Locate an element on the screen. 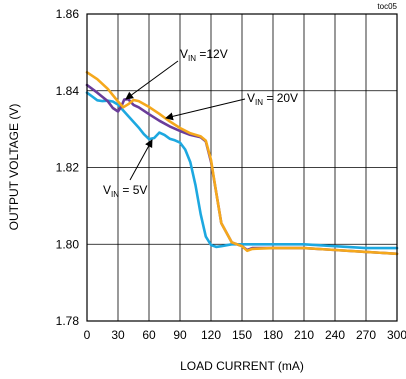 This screenshot has width=406, height=379. y-tick-label: 1.86 is located at coordinates (68, 14).